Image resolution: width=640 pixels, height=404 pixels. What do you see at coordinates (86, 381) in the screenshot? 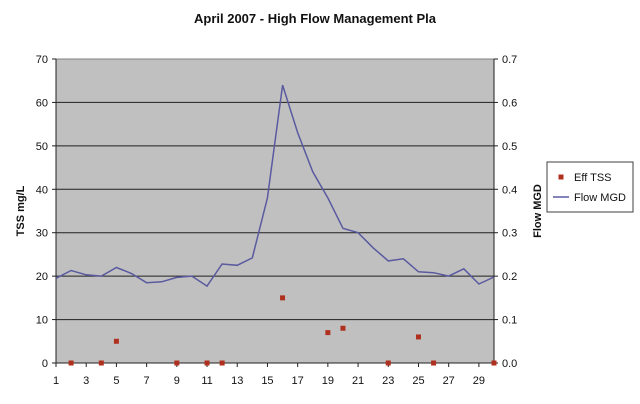
I see `x-tick-label: 3` at bounding box center [86, 381].